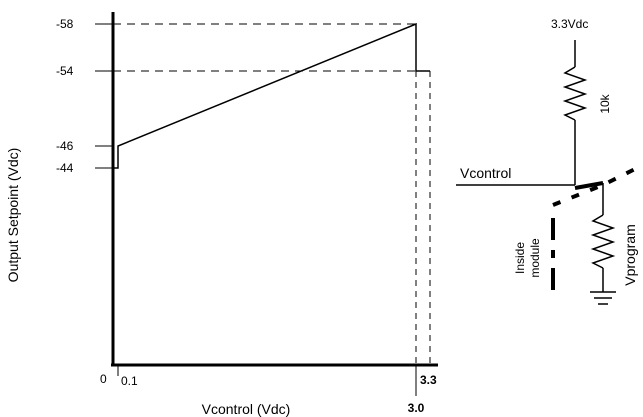 This screenshot has width=643, height=417. What do you see at coordinates (13, 215) in the screenshot?
I see `y-axis-title: Output Setpoint (Vdc)` at bounding box center [13, 215].